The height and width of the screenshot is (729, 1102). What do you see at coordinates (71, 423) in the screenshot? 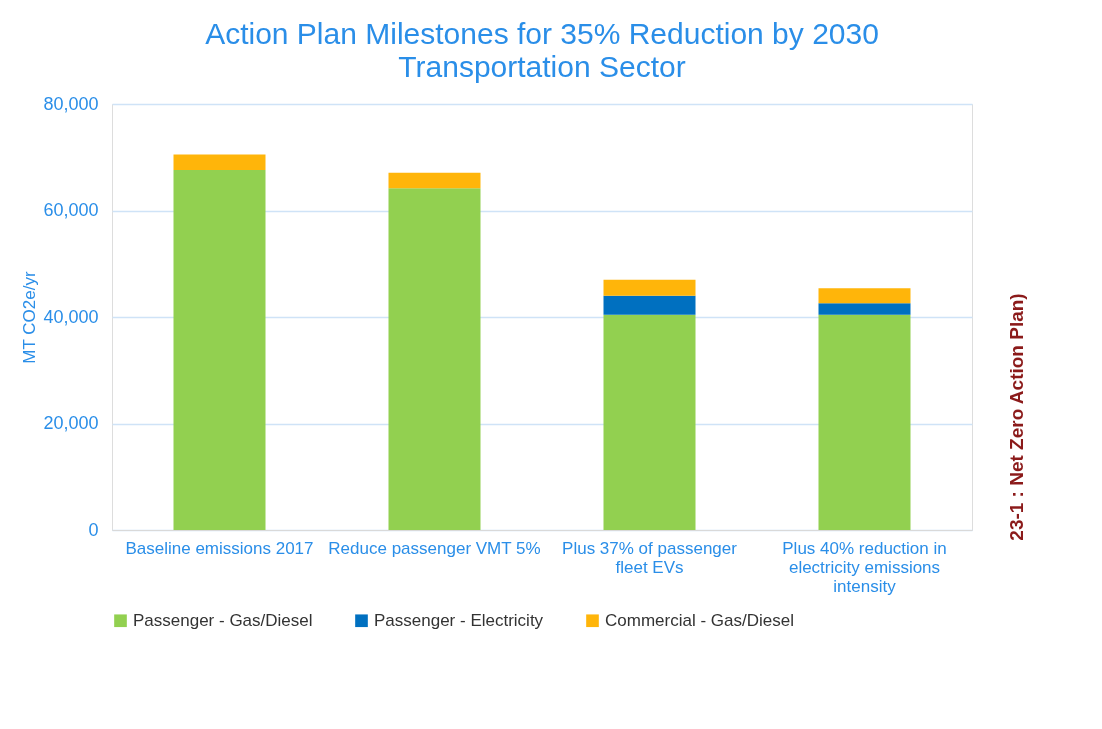
I see `y-tick-label: 20,000` at bounding box center [71, 423].